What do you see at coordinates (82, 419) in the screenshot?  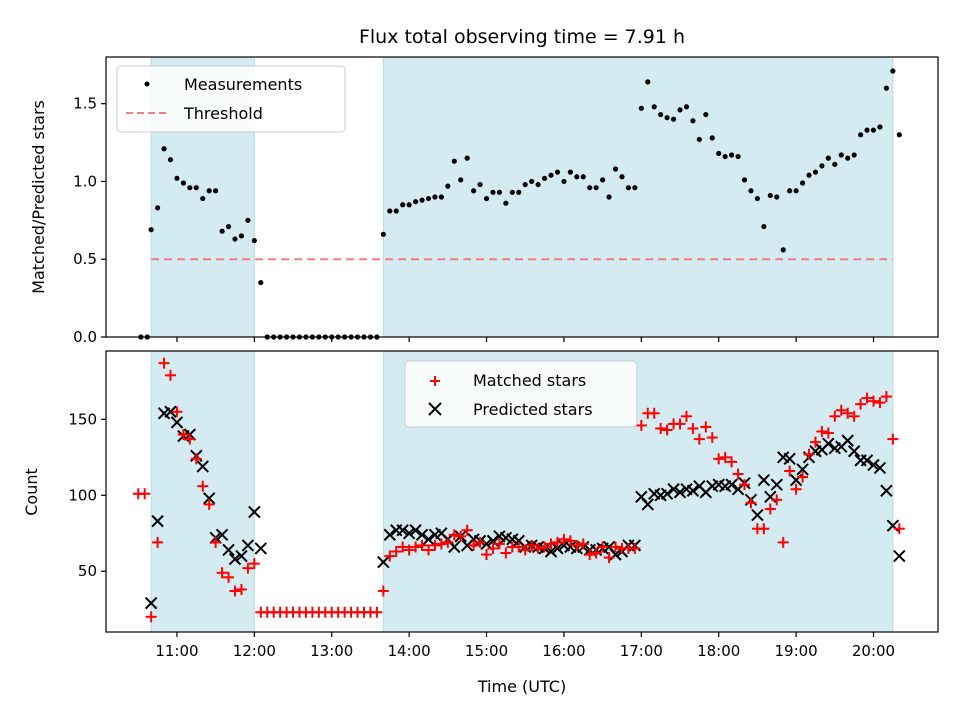 I see `bottom-y-tick-label: 150` at bounding box center [82, 419].